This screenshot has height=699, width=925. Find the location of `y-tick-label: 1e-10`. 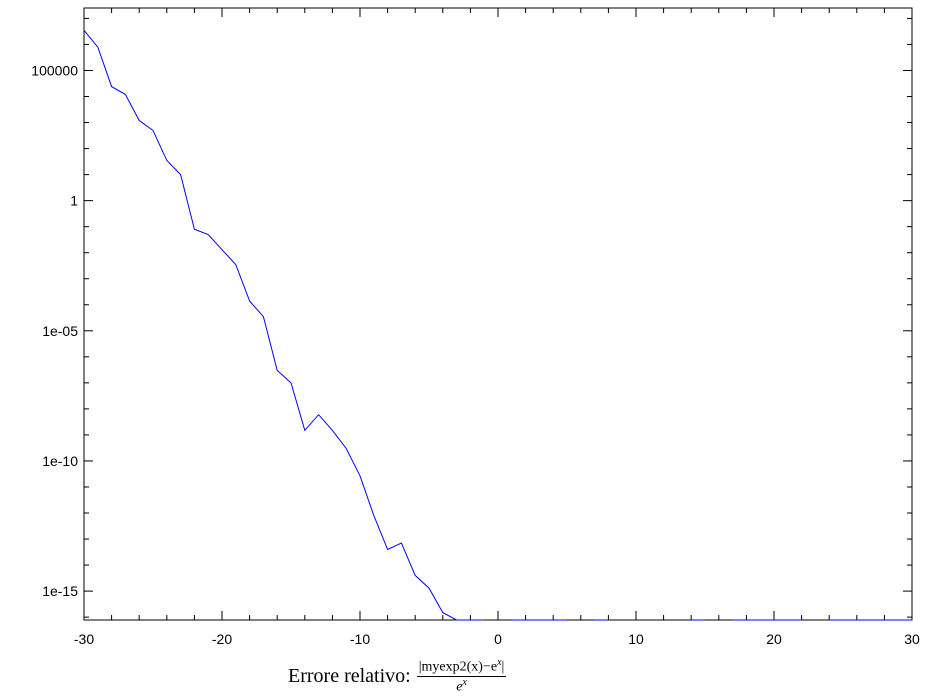

y-tick-label: 1e-10 is located at coordinates (60, 461).